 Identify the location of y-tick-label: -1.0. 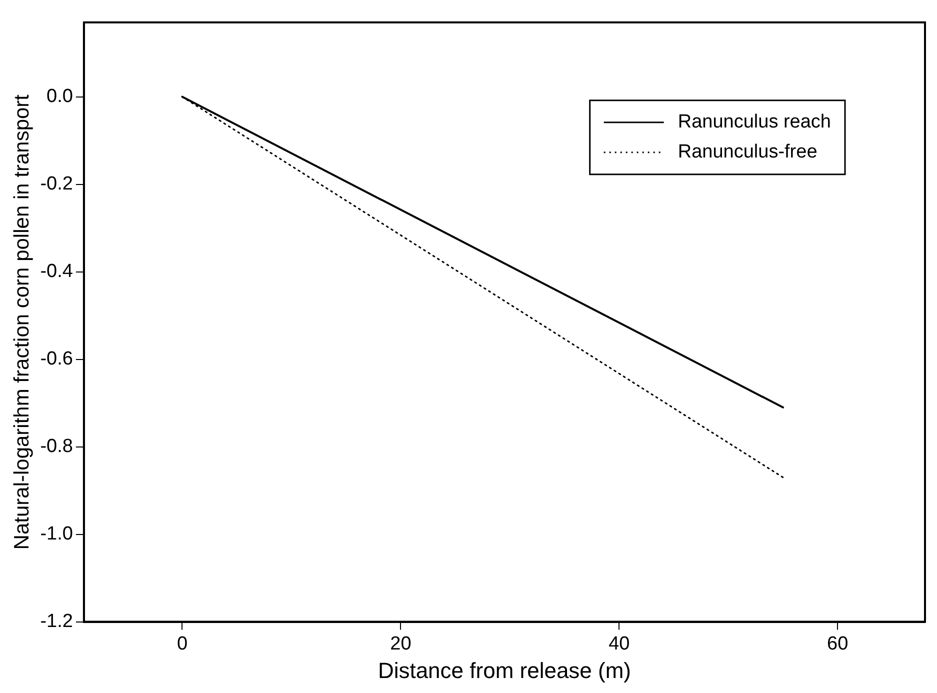
(56, 534).